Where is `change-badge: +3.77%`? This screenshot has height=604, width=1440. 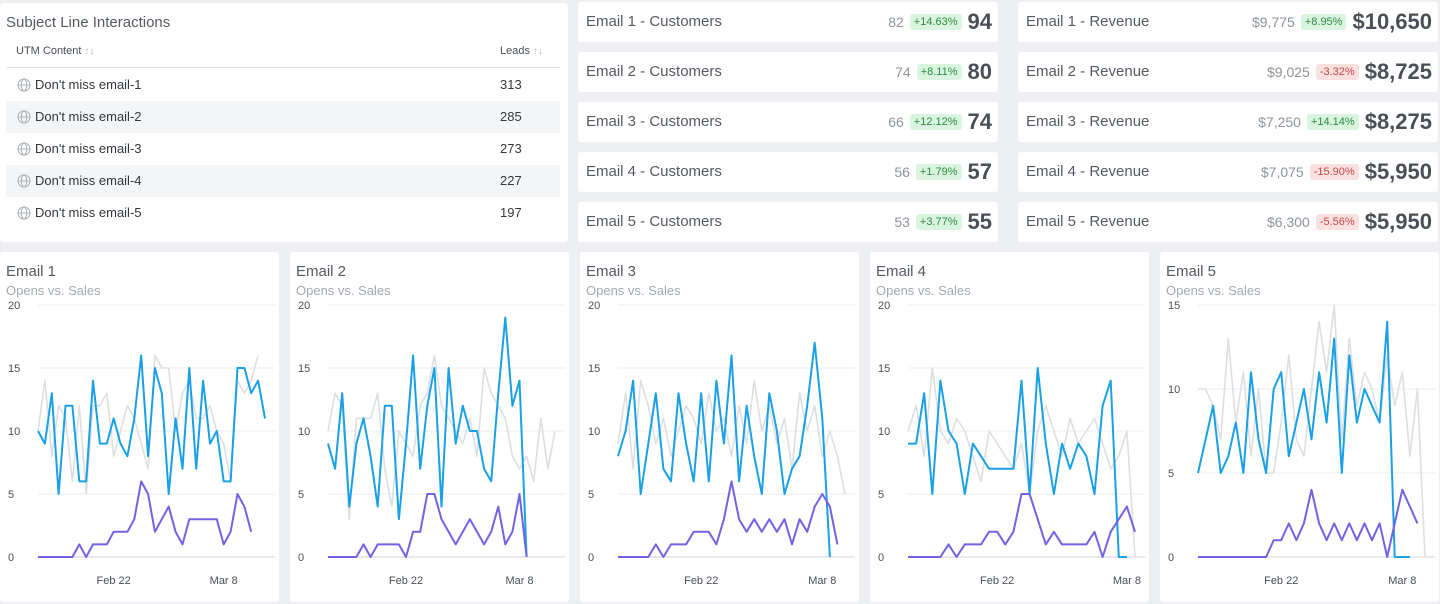 change-badge: +3.77% is located at coordinates (938, 222).